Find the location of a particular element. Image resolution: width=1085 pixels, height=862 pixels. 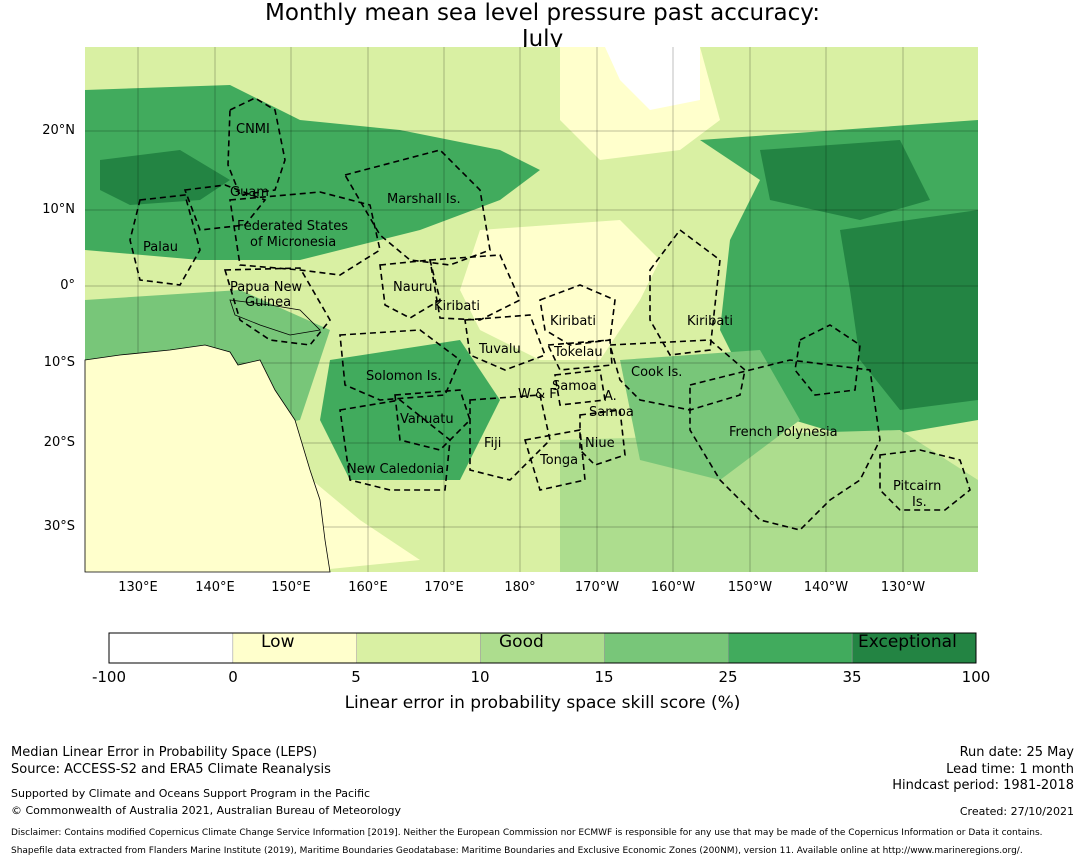

eez-tuvalu is located at coordinates (505, 342).